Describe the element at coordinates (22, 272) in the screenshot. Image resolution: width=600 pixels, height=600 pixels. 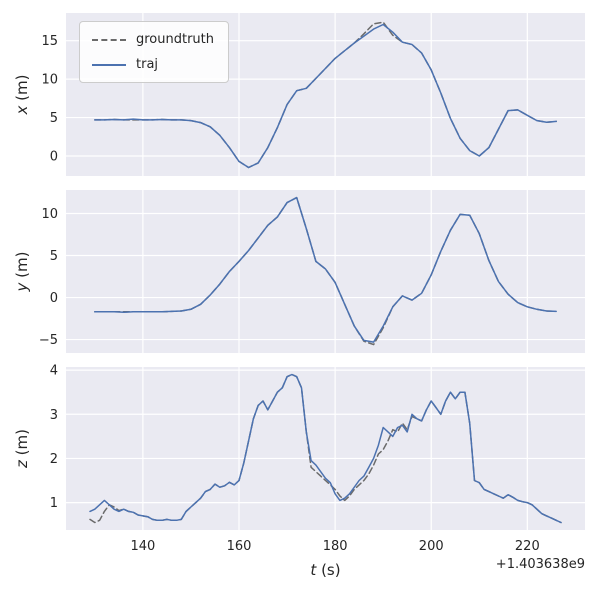
I see `y-axis-label: y (m)` at that location.